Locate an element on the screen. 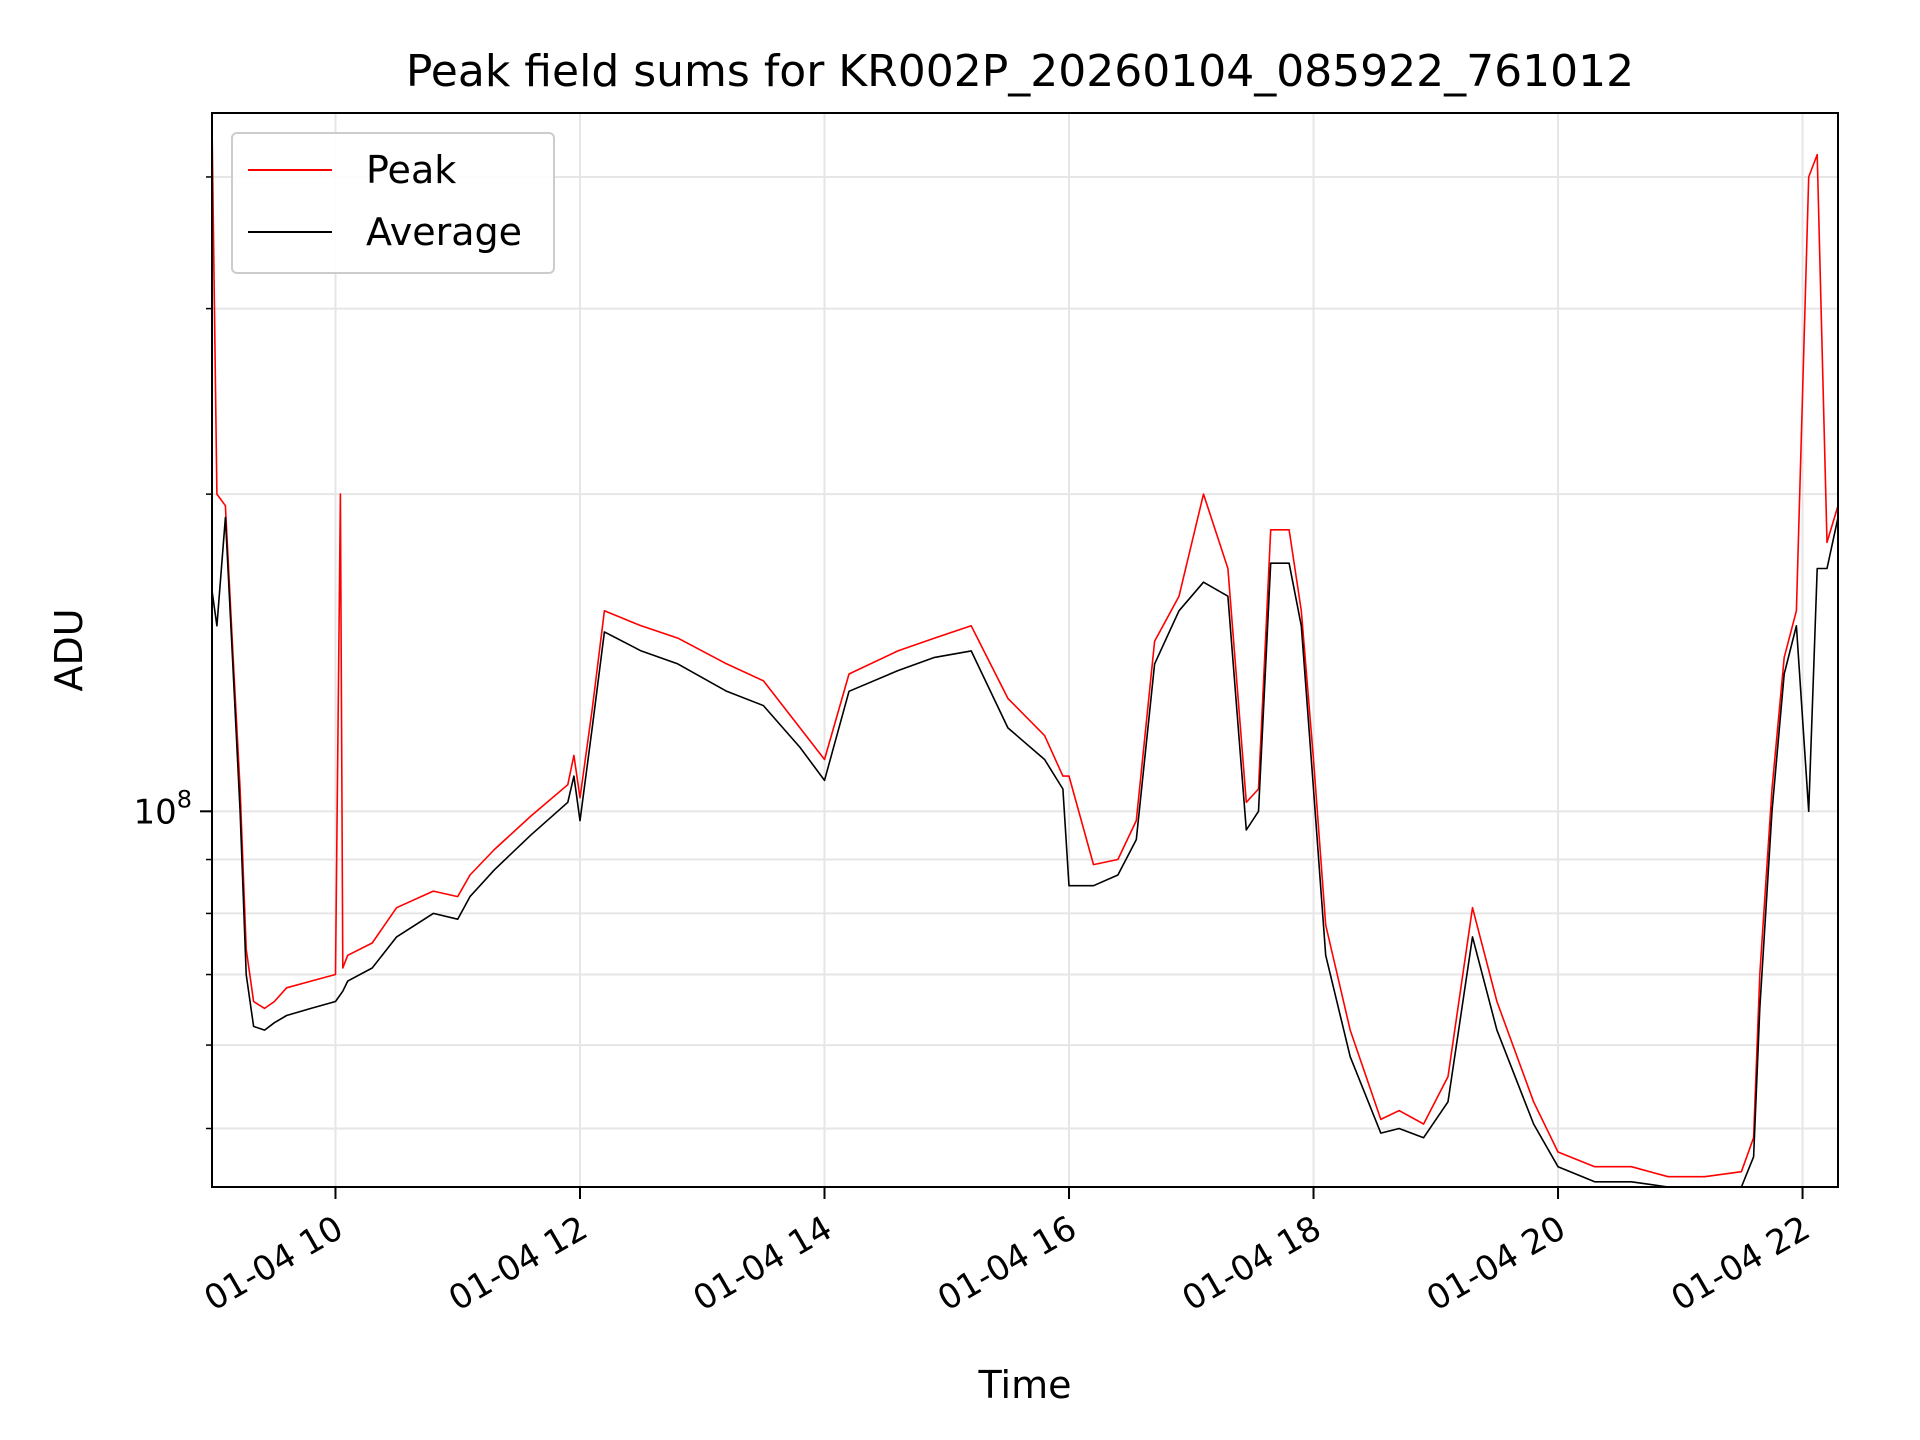 This screenshot has height=1440, width=1920. legend: Peak Average is located at coordinates (393, 203).